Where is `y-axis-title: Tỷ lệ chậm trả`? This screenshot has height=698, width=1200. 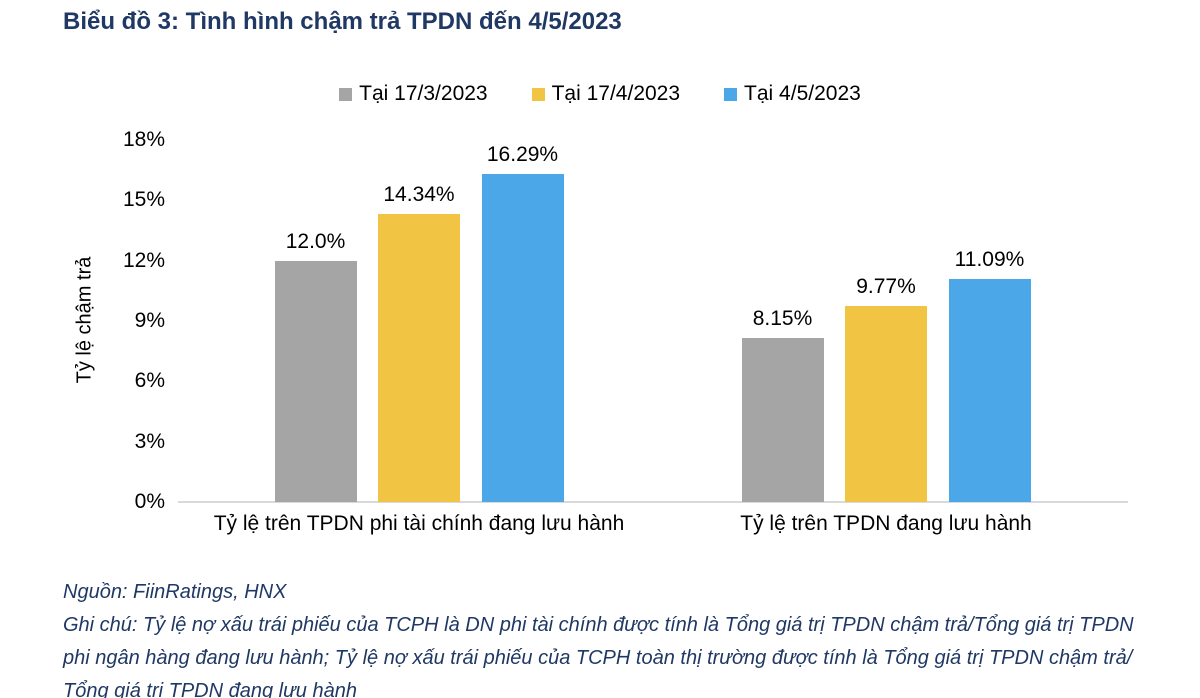 y-axis-title: Tỷ lệ chậm trả is located at coordinates (84, 320).